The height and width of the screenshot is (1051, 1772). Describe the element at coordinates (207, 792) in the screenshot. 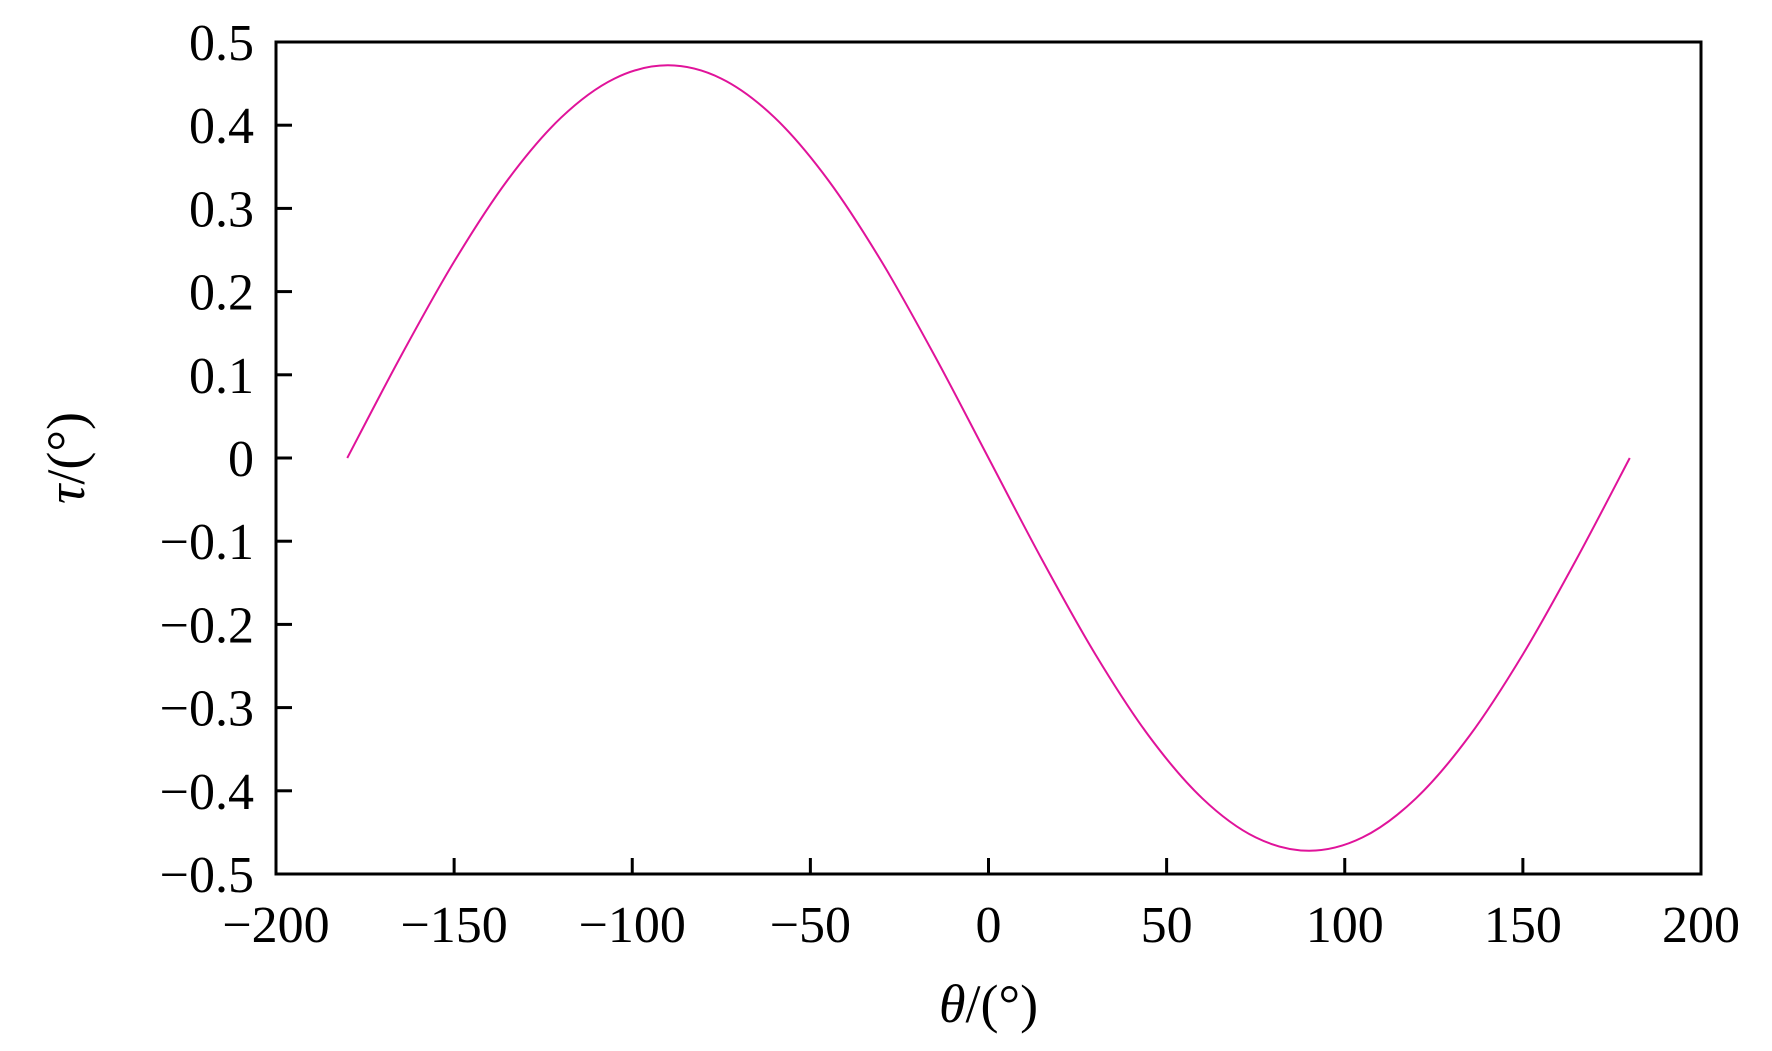

I see `y-tick-label: −0.4` at that location.